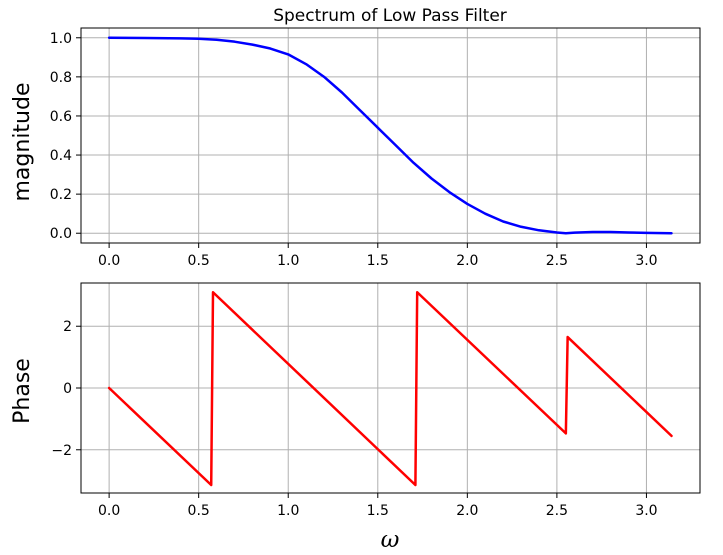 Image resolution: width=723 pixels, height=555 pixels. Describe the element at coordinates (557, 261) in the screenshot. I see `magnitude-x-tick-label: 2.5` at that location.